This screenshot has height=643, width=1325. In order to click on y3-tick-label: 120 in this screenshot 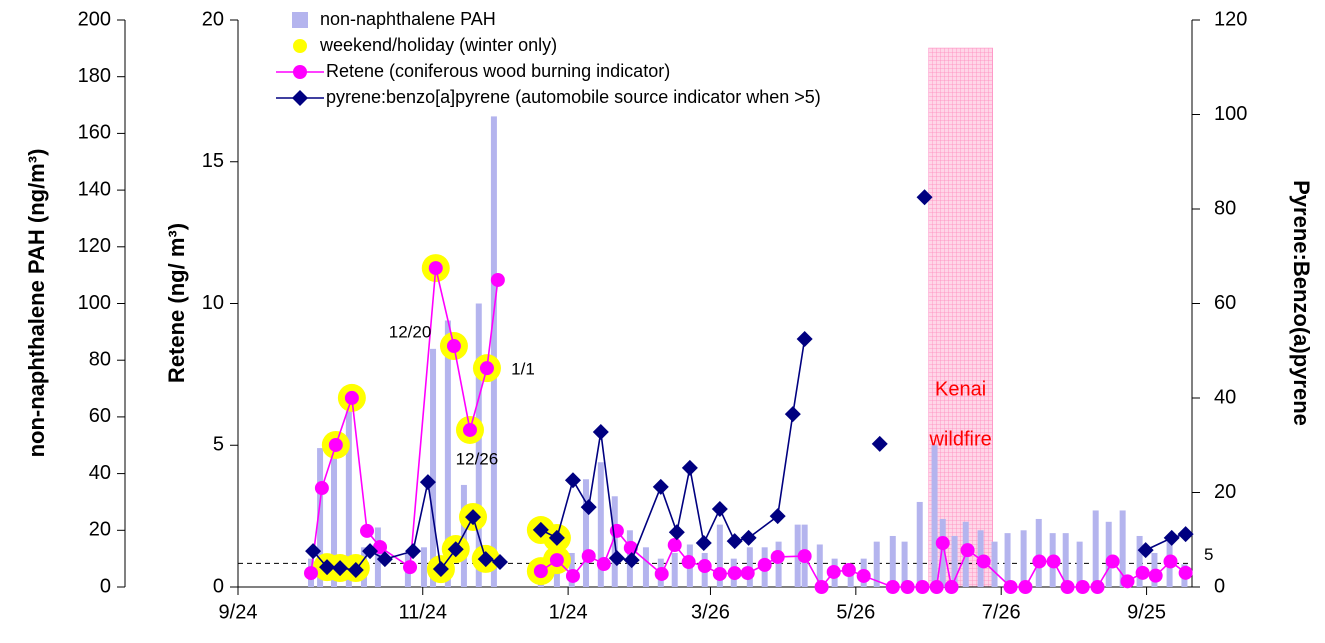, I will do `click(1230, 19)`.